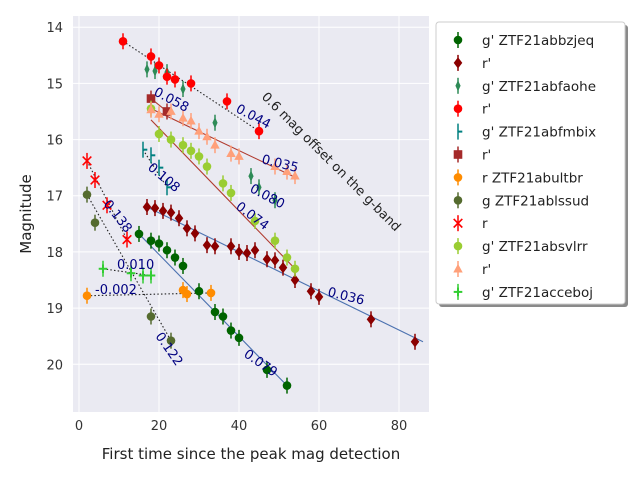  I want to click on y-axis-label: Magnitude, so click(26, 213).